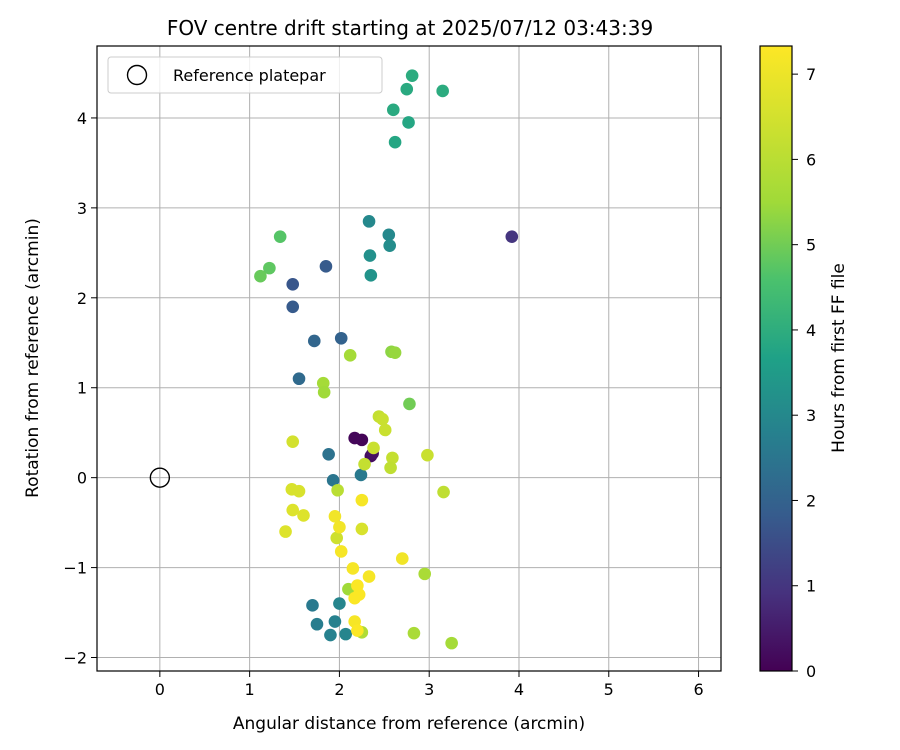 The width and height of the screenshot is (900, 750). What do you see at coordinates (698, 689) in the screenshot?
I see `x-tick-label: 6` at bounding box center [698, 689].